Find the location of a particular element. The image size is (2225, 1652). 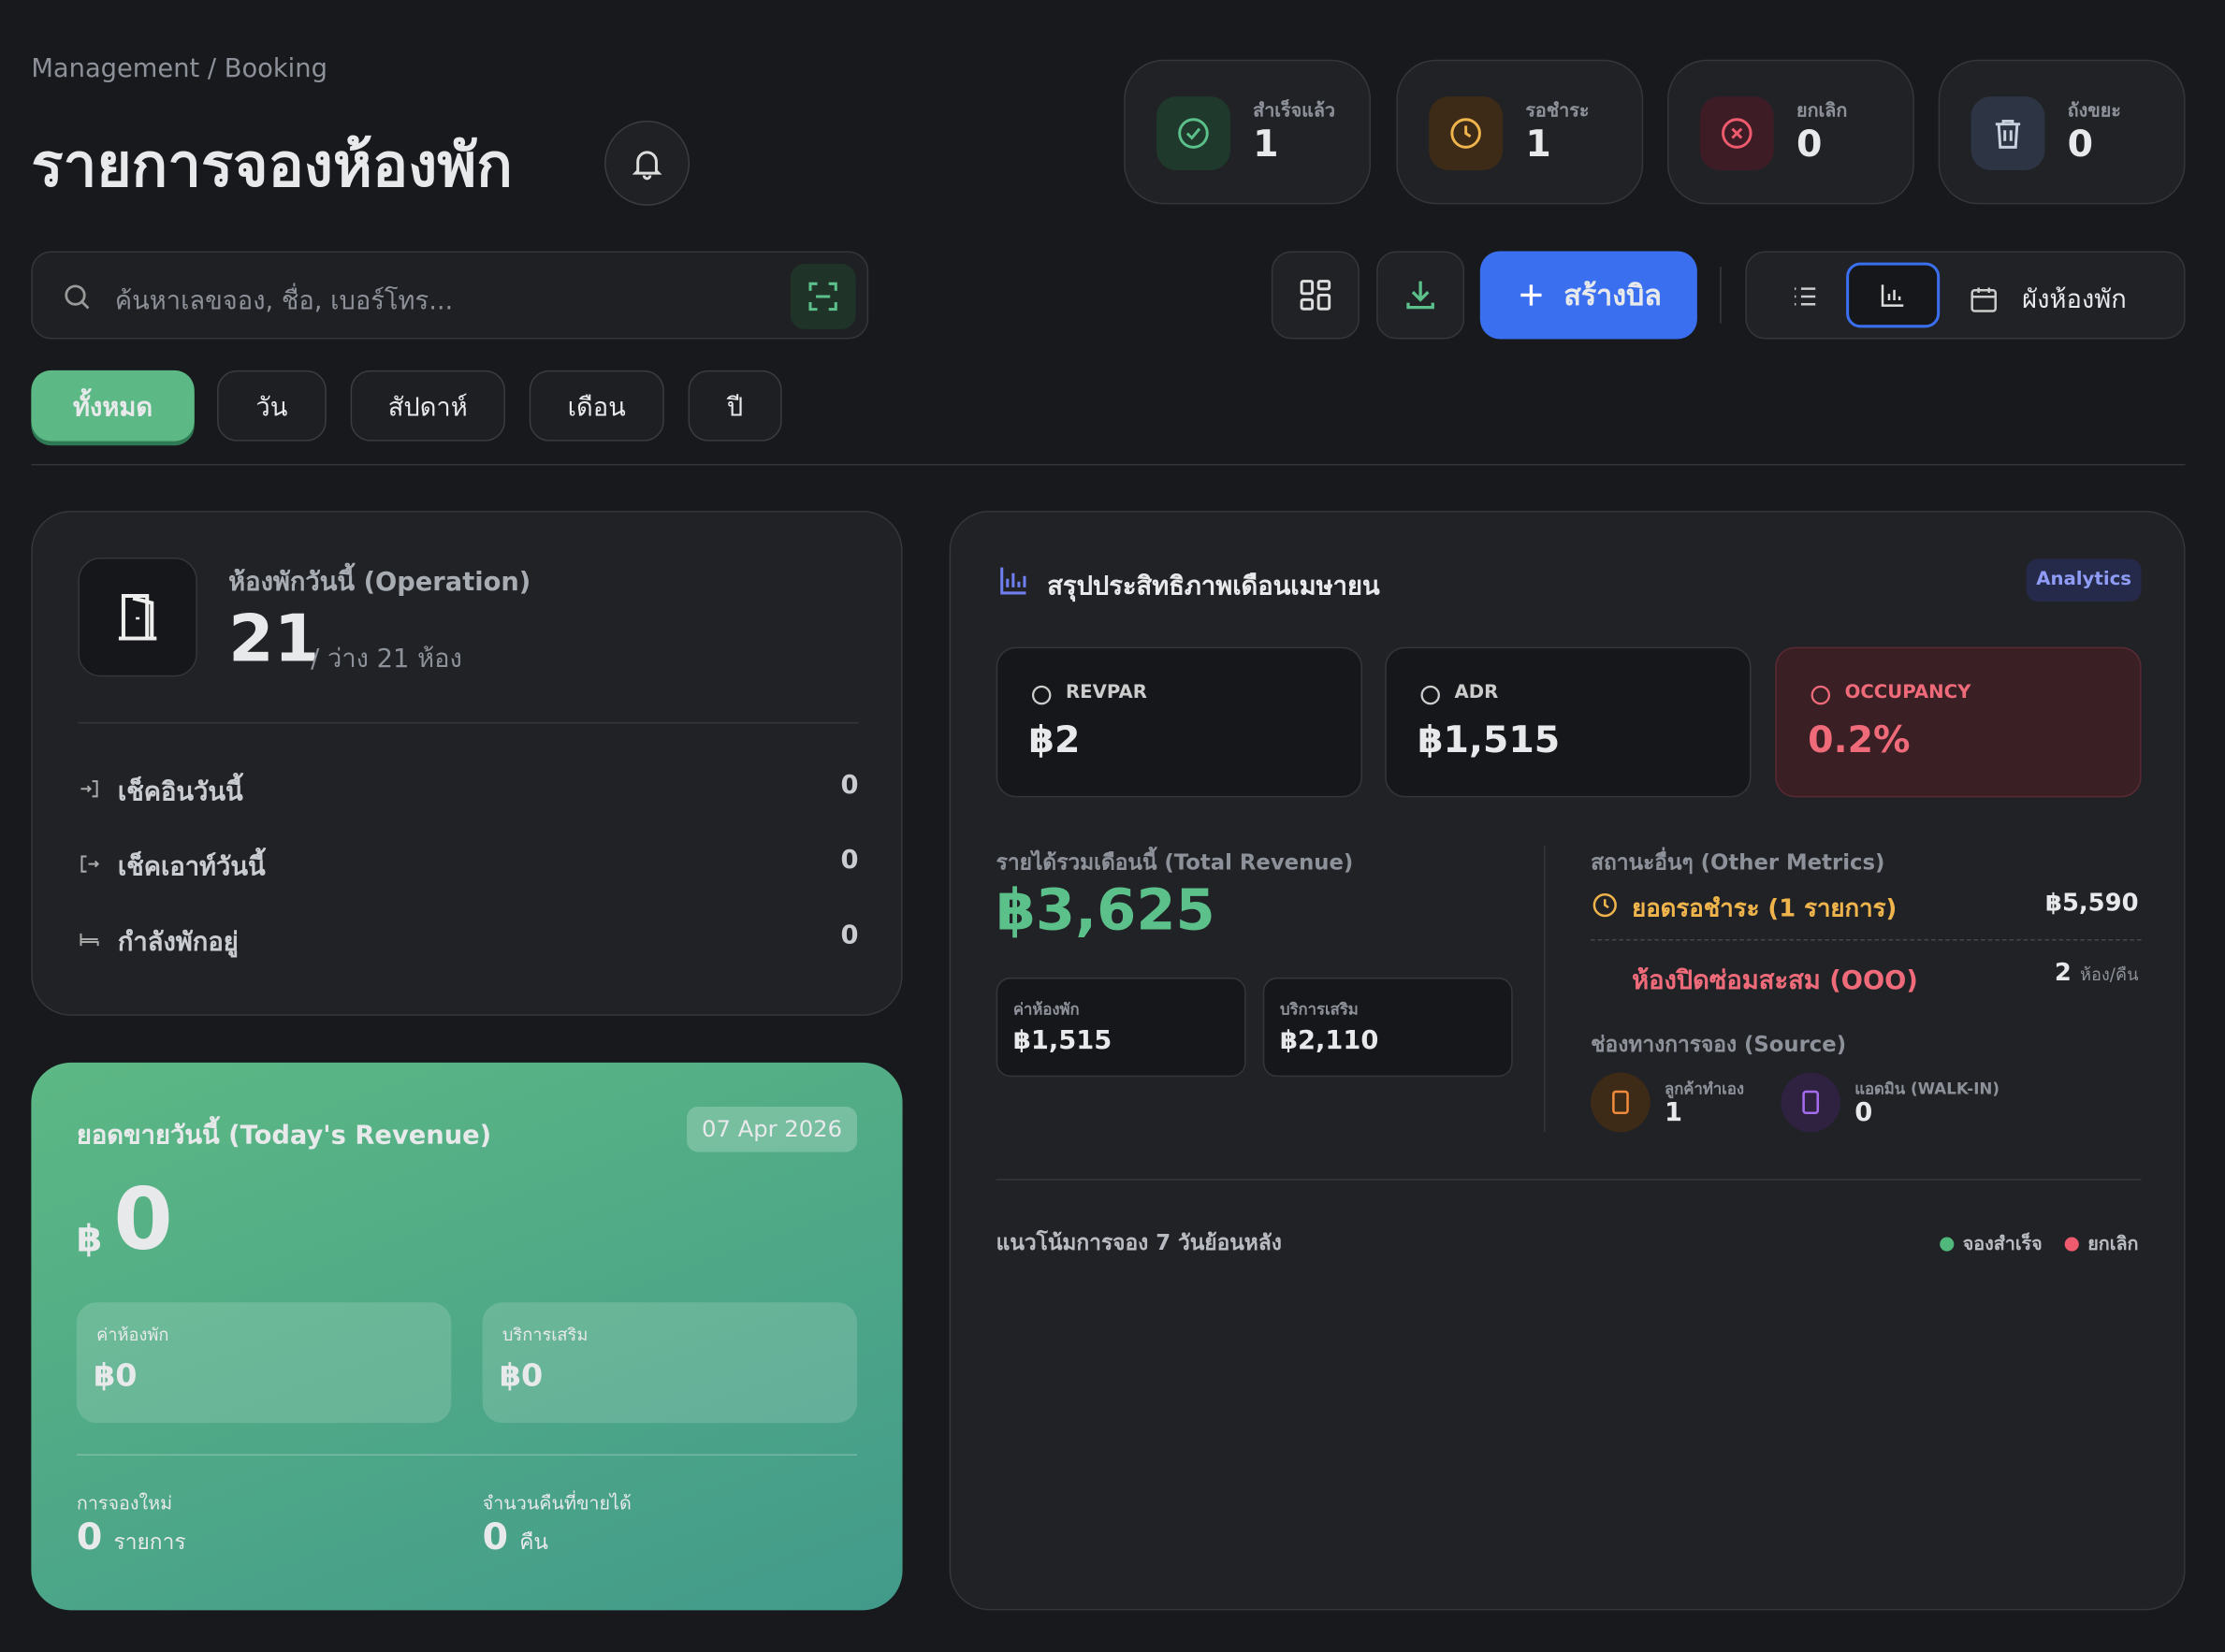

today-revenue-amount: 0 is located at coordinates (143, 1220).